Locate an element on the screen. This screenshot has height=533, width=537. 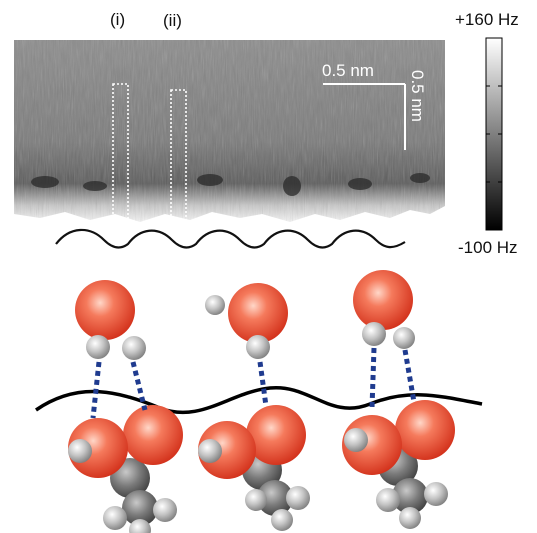
alkyl-group-left is located at coordinates (140, 495).